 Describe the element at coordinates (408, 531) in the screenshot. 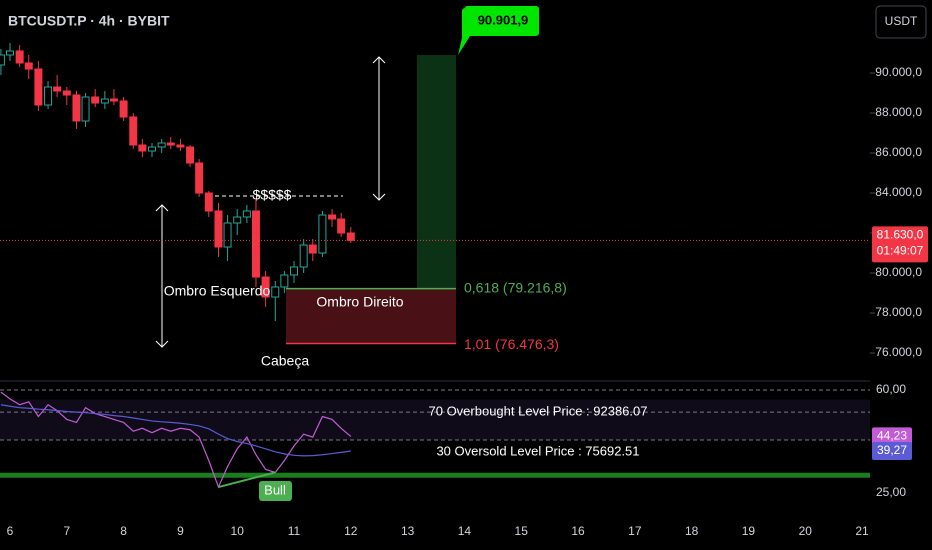

I see `x-tick-label: 13` at that location.